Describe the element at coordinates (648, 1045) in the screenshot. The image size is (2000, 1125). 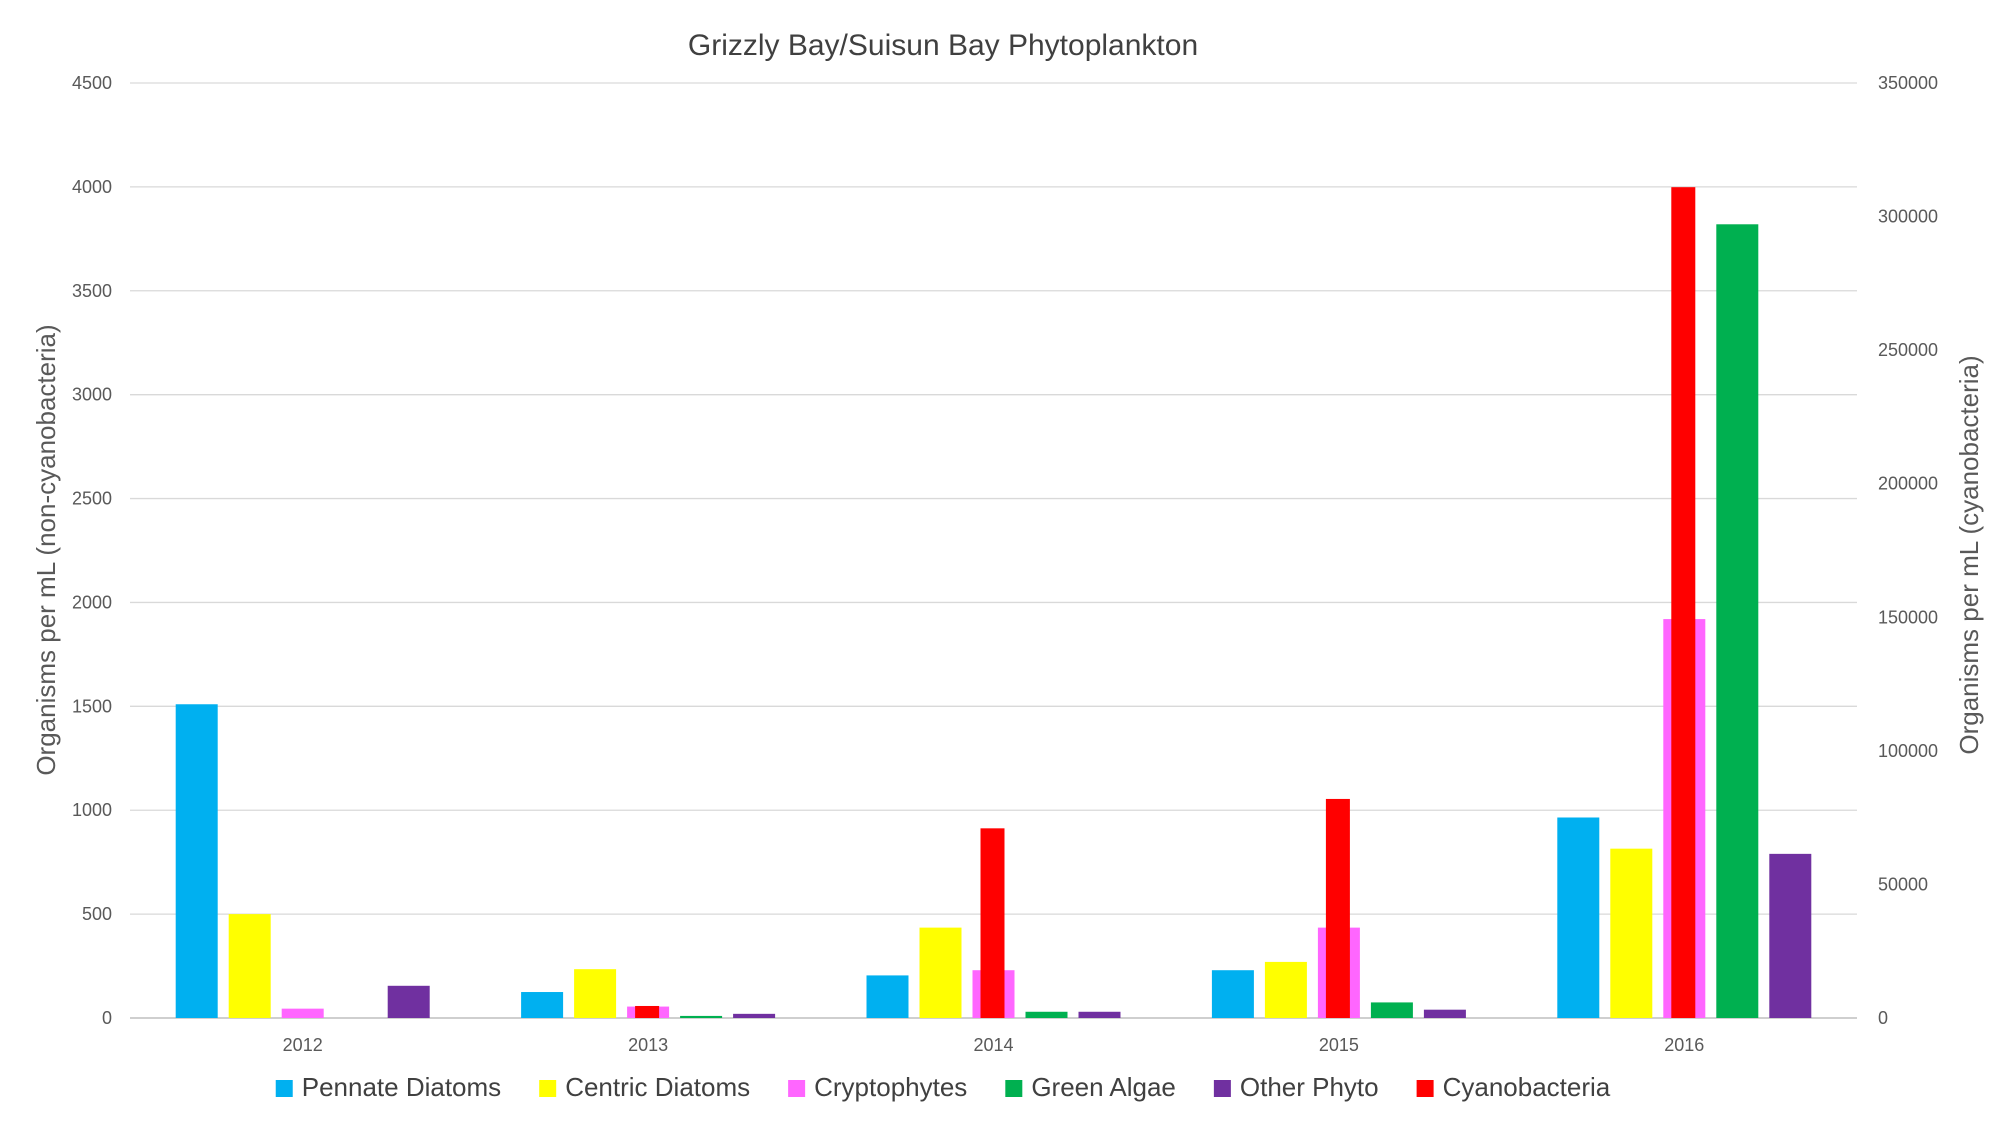
I see `x-tick-label: 2013` at that location.